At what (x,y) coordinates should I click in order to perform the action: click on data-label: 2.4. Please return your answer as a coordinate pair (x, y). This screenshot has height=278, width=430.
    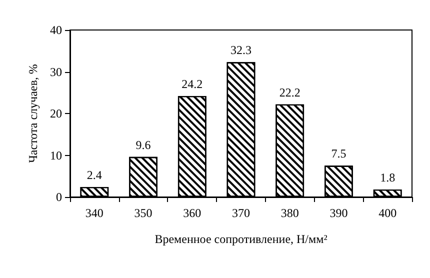
    Looking at the image, I should click on (94, 175).